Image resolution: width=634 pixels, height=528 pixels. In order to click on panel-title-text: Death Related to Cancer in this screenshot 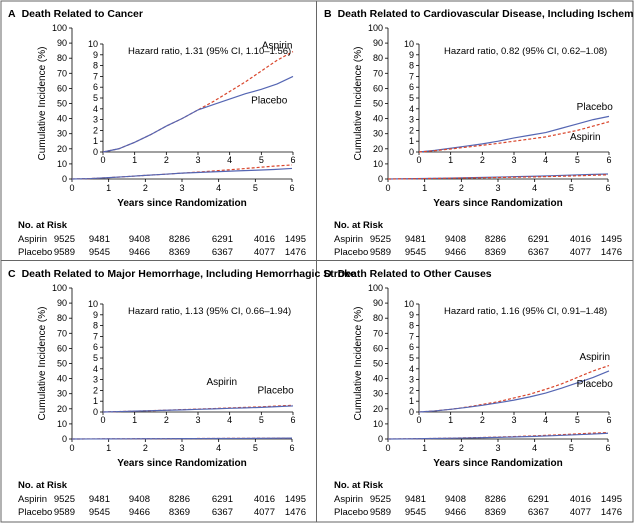, I will do `click(82, 14)`.